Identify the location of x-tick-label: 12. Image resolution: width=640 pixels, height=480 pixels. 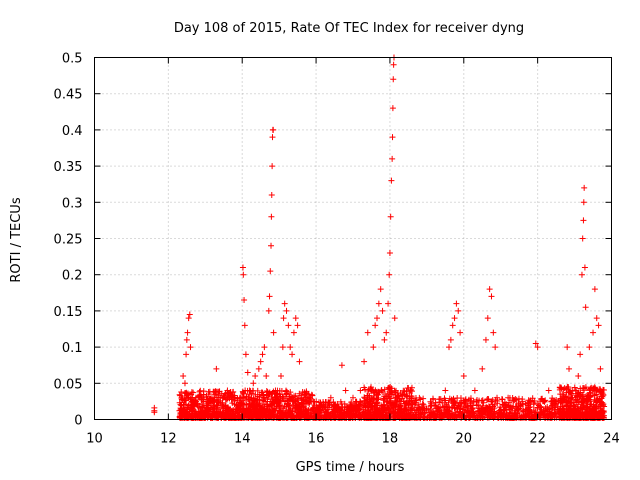
(168, 439).